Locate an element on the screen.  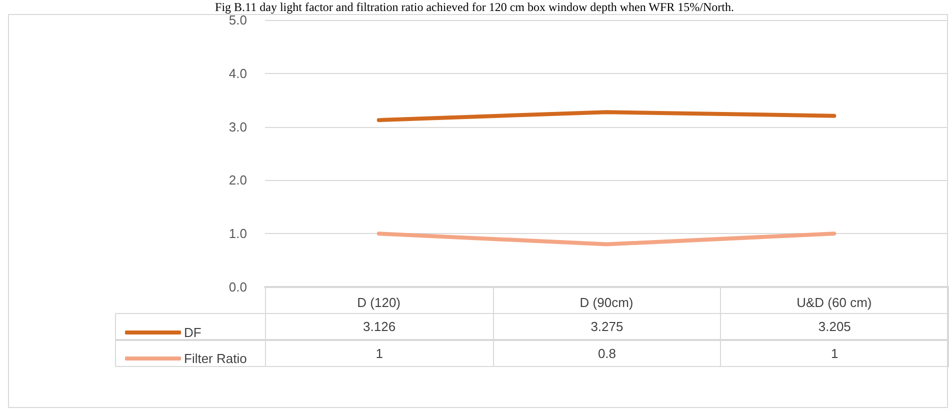
x-tick-label: D (120) is located at coordinates (379, 302).